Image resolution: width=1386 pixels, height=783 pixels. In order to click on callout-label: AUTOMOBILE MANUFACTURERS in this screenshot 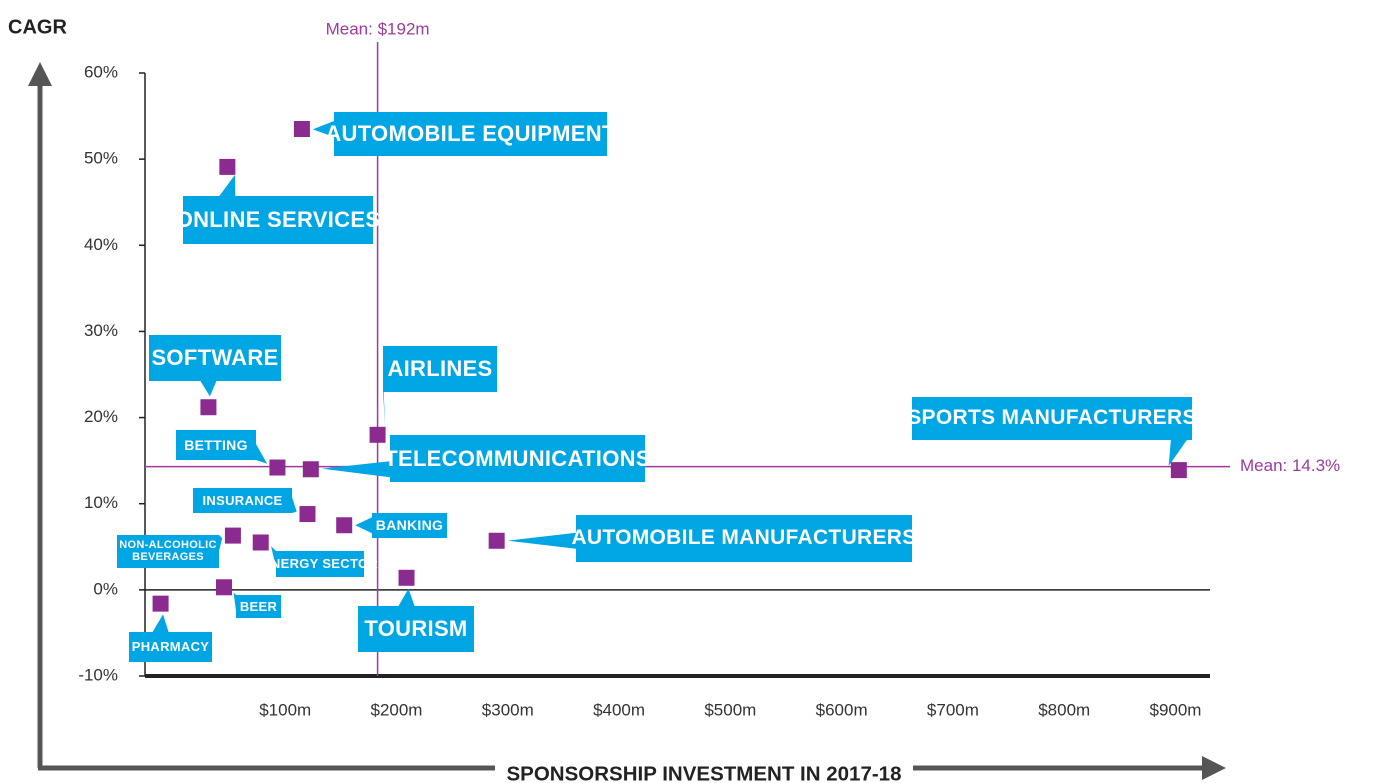, I will do `click(743, 538)`.